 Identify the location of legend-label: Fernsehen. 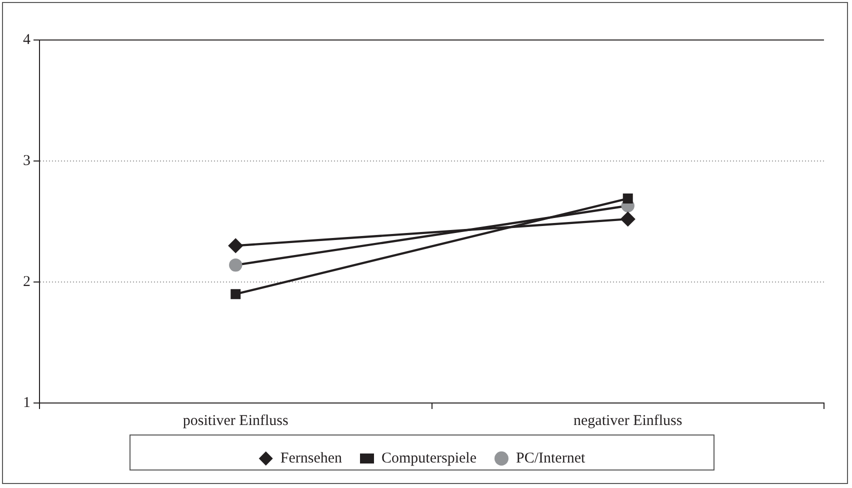
(311, 458).